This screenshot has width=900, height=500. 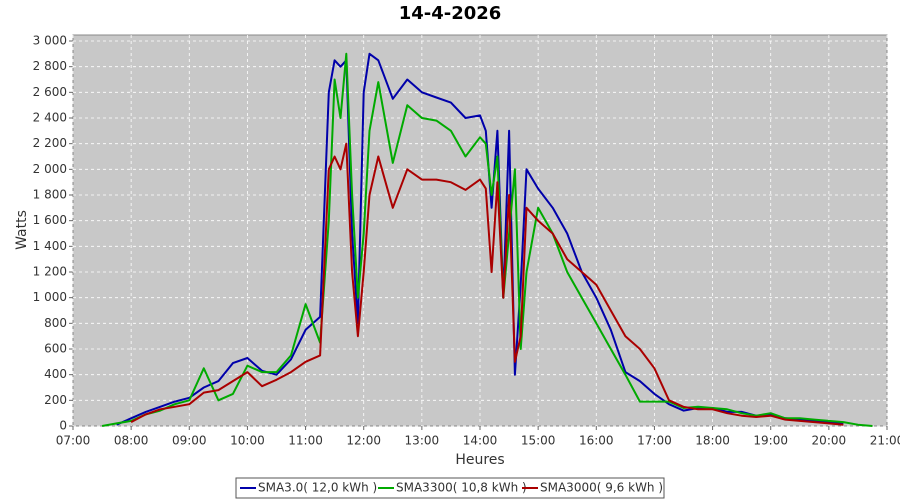 What do you see at coordinates (50, 118) in the screenshot?
I see `y-tick-label: 2 400` at bounding box center [50, 118].